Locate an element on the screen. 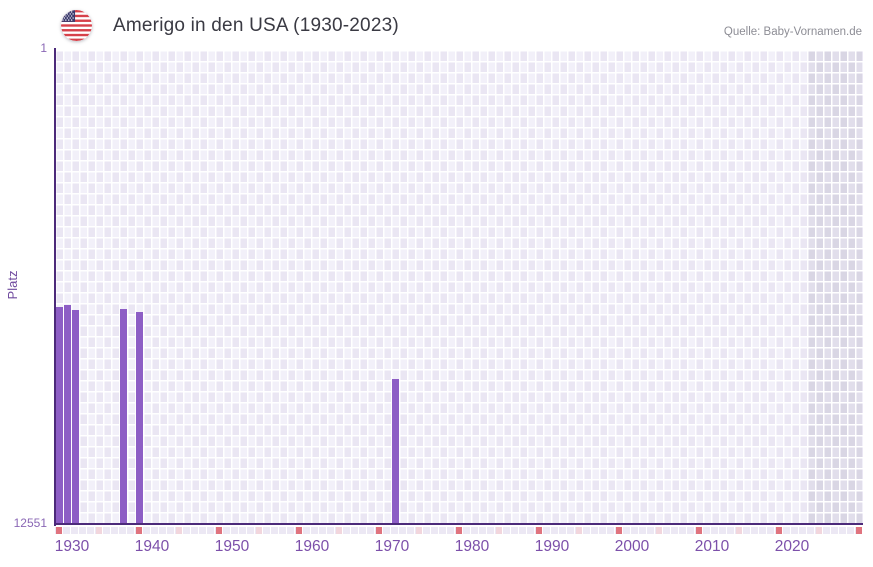 Image resolution: width=873 pixels, height=567 pixels. us-flag-icon is located at coordinates (76, 25).